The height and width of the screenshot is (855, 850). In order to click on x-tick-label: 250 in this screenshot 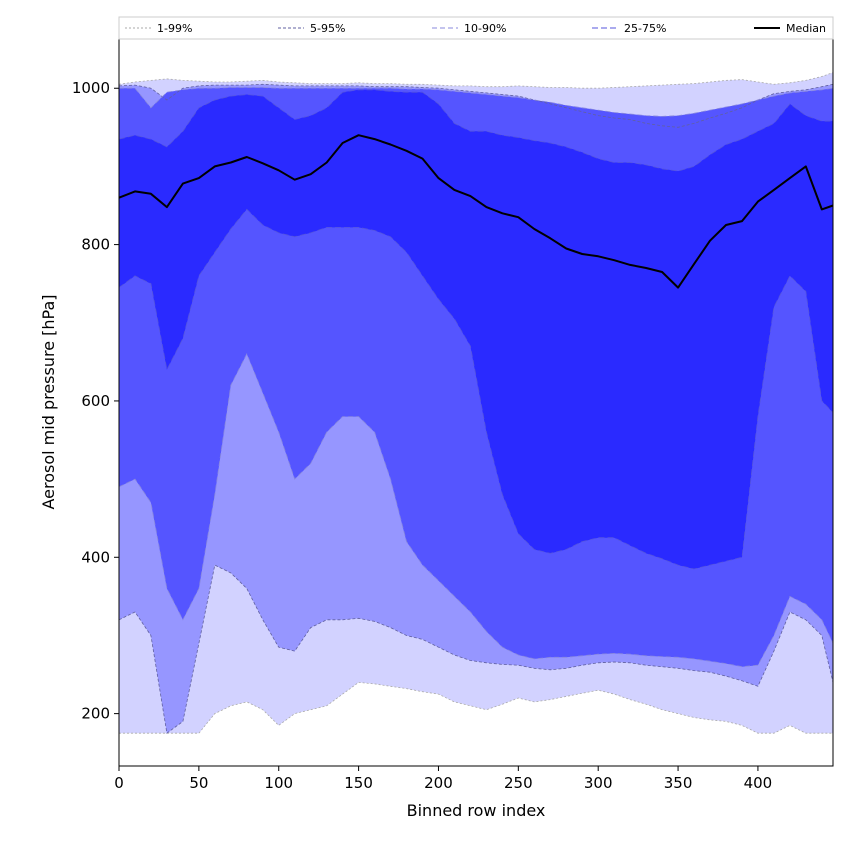, I will do `click(518, 783)`.